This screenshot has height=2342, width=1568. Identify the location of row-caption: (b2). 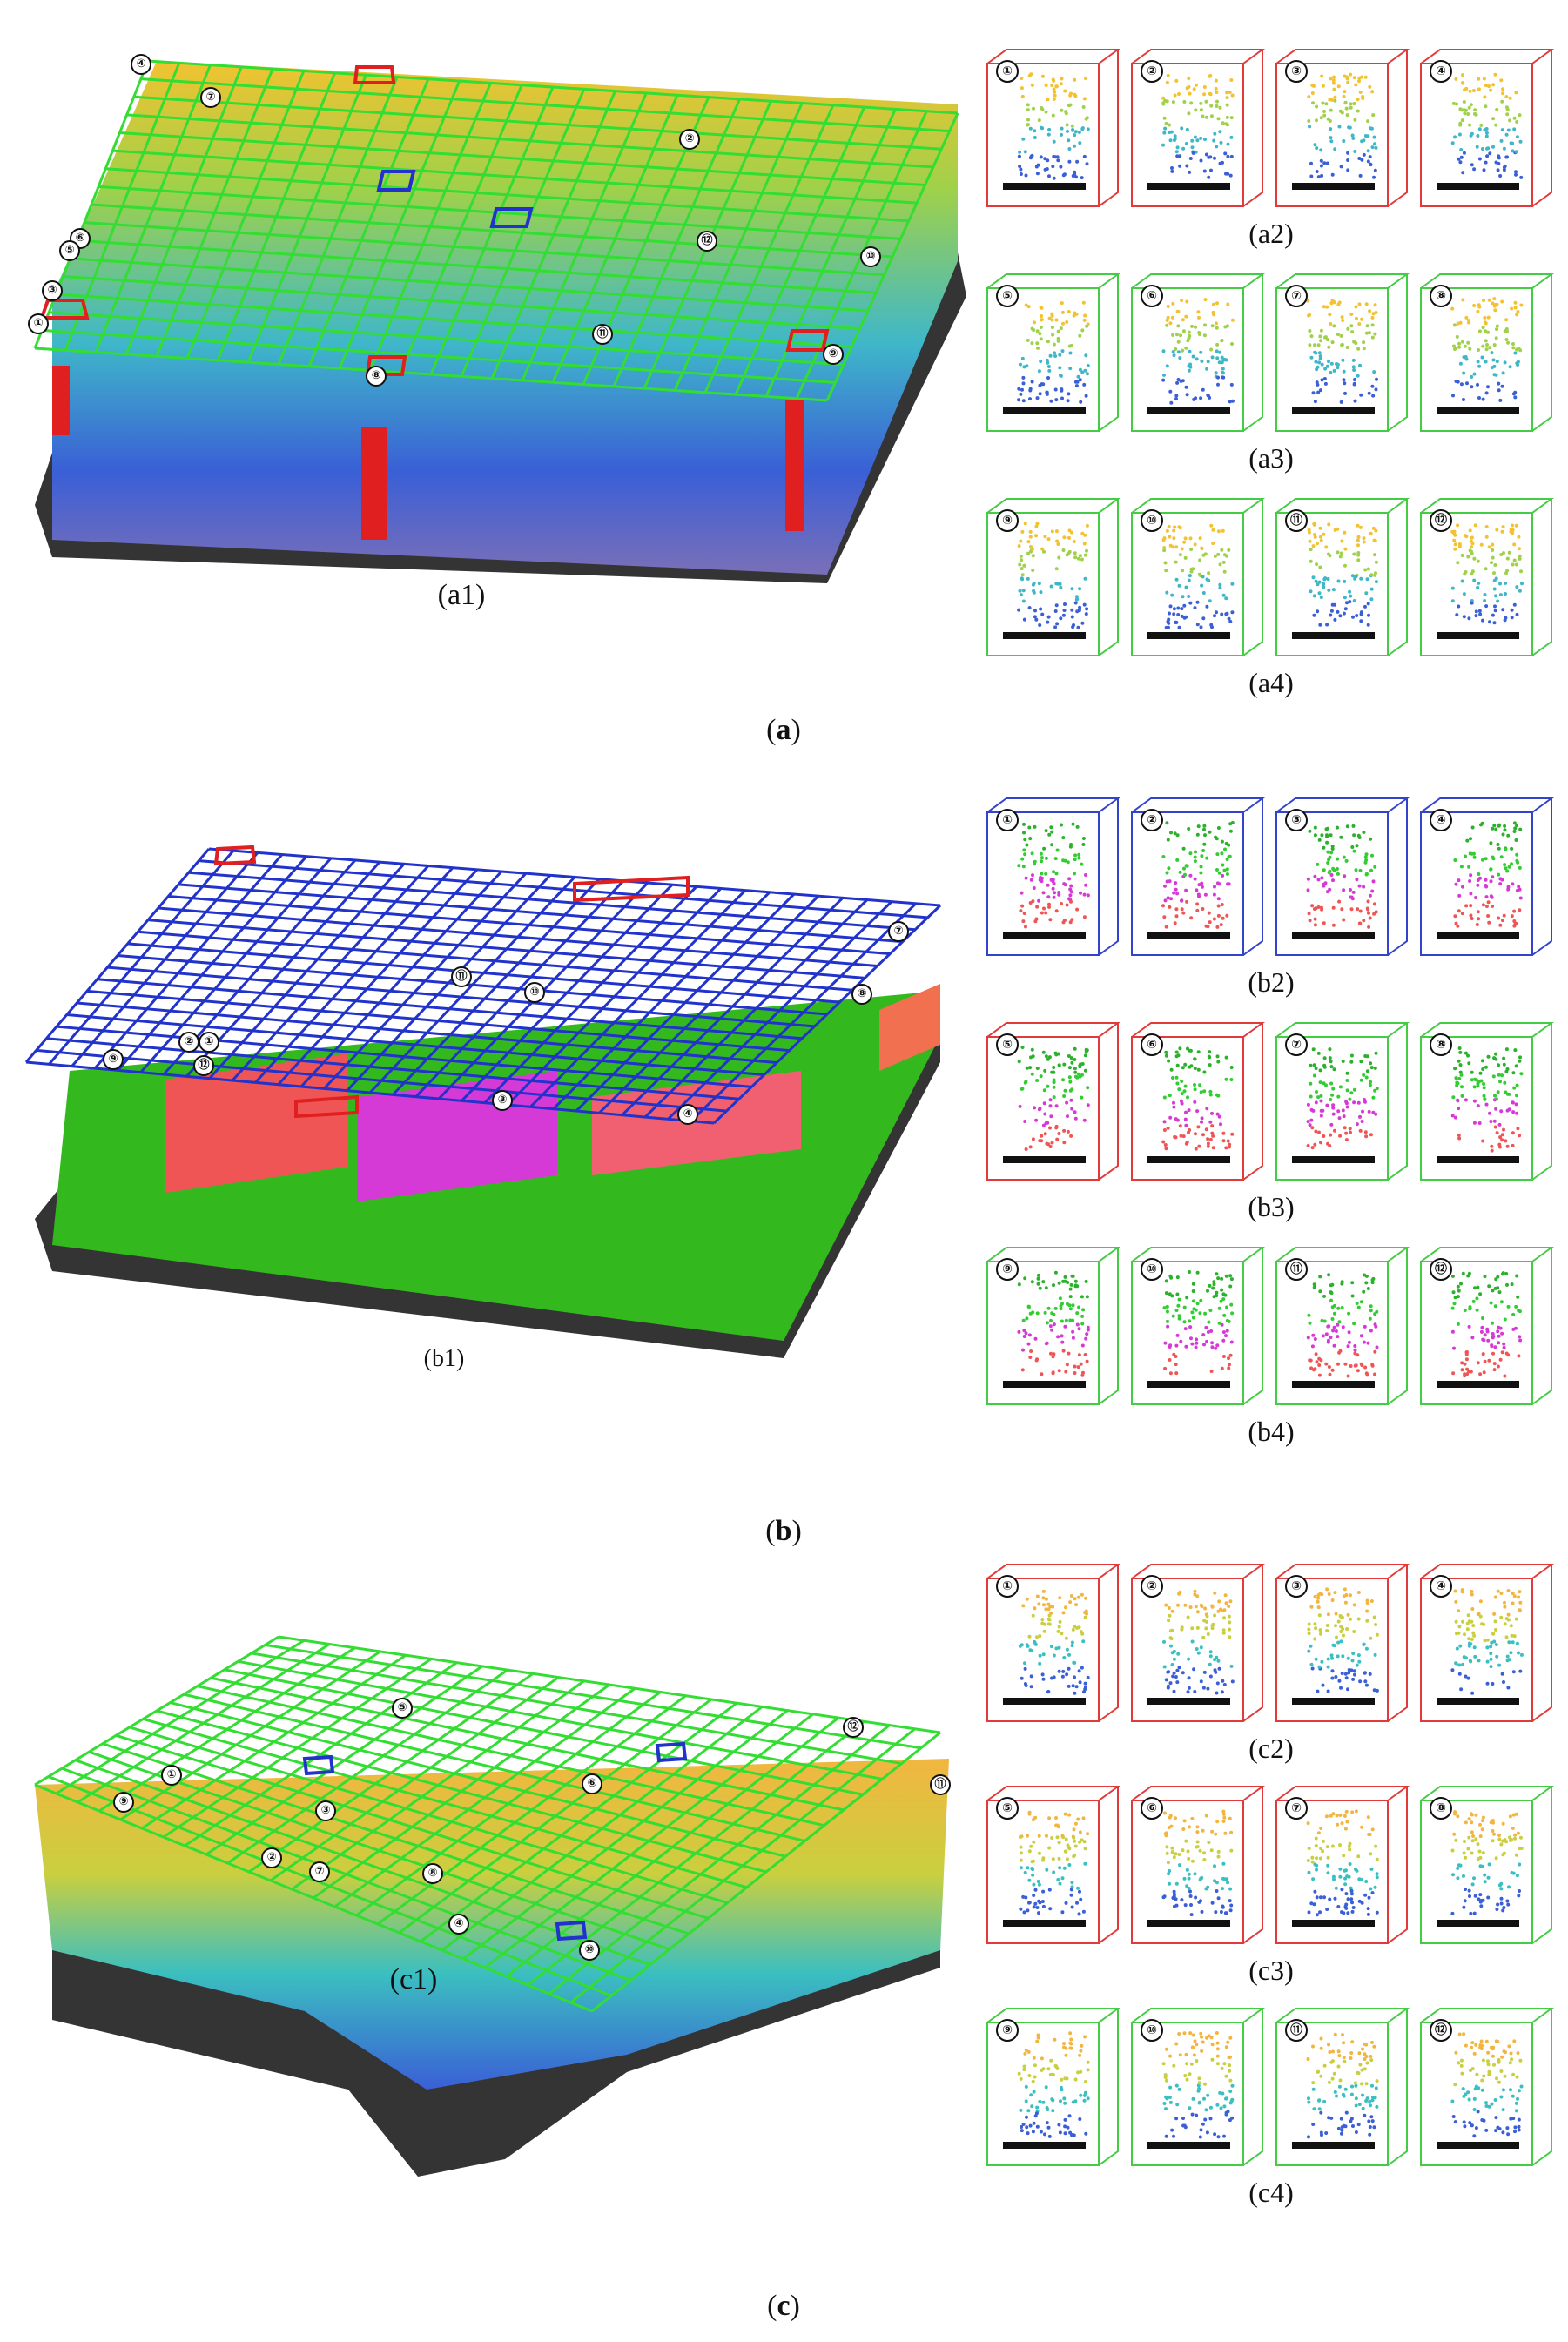
(1271, 982).